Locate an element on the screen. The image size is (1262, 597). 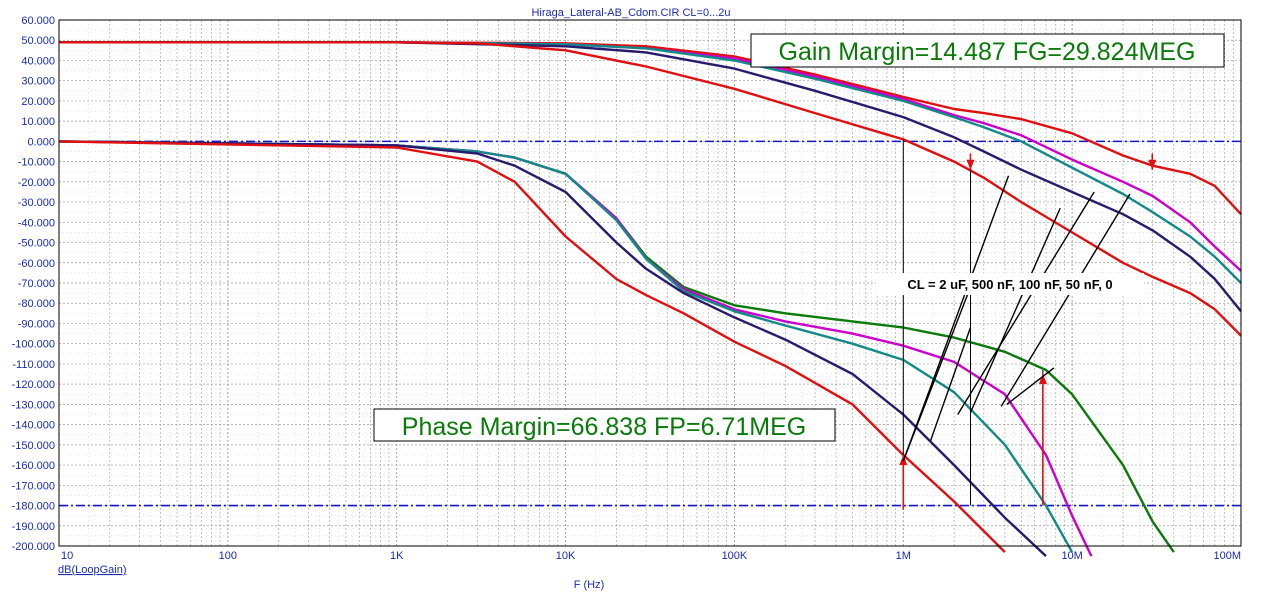
annotation-markers is located at coordinates (1028, 324).